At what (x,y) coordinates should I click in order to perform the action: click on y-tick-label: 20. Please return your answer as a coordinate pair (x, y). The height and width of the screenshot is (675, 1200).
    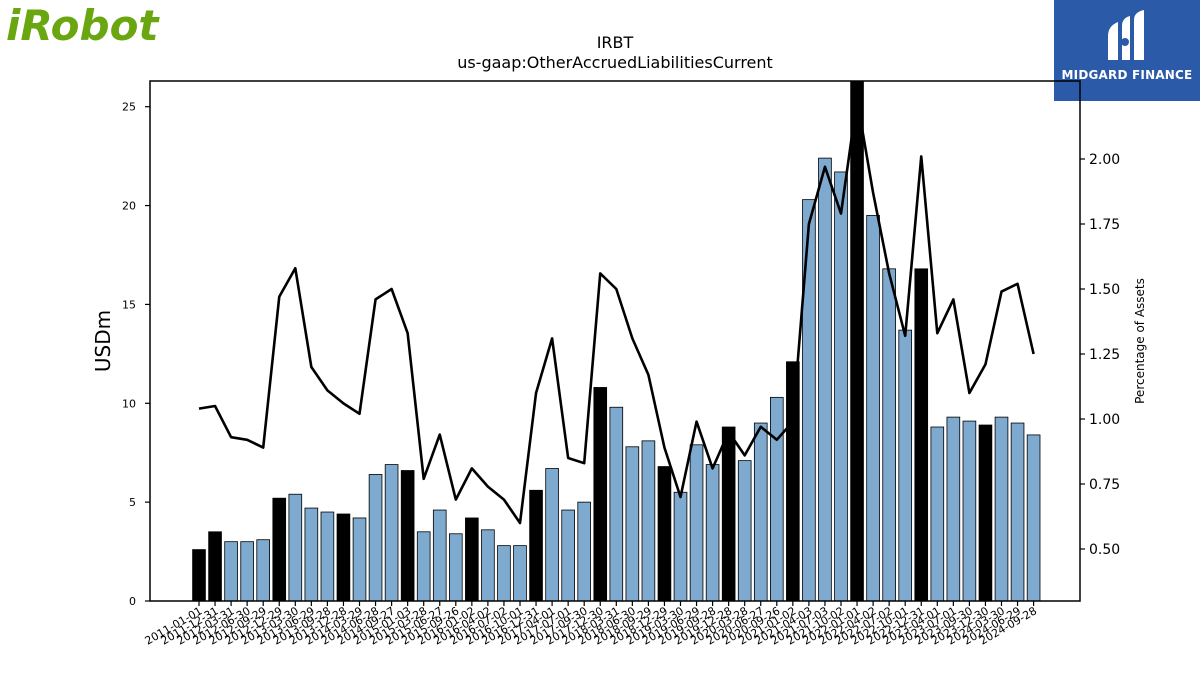
    Looking at the image, I should click on (129, 206).